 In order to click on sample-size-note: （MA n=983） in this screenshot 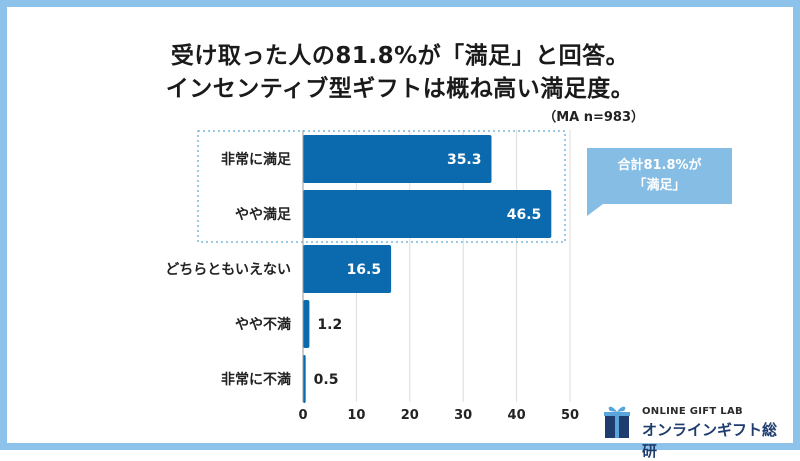, I will do `click(593, 117)`.